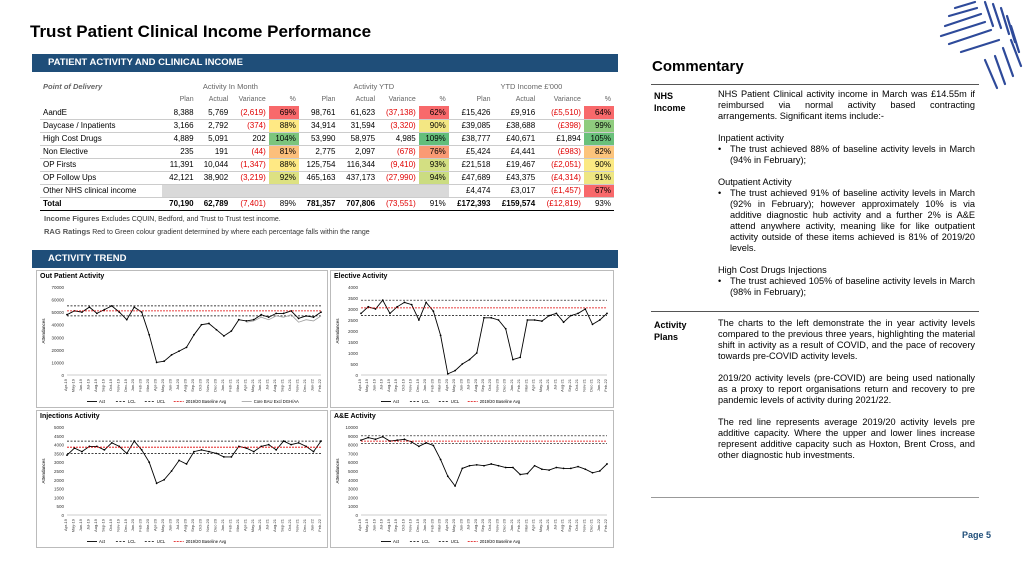 Image resolution: width=1024 pixels, height=575 pixels. What do you see at coordinates (598, 203) in the screenshot?
I see `table-cell: 93%` at bounding box center [598, 203].